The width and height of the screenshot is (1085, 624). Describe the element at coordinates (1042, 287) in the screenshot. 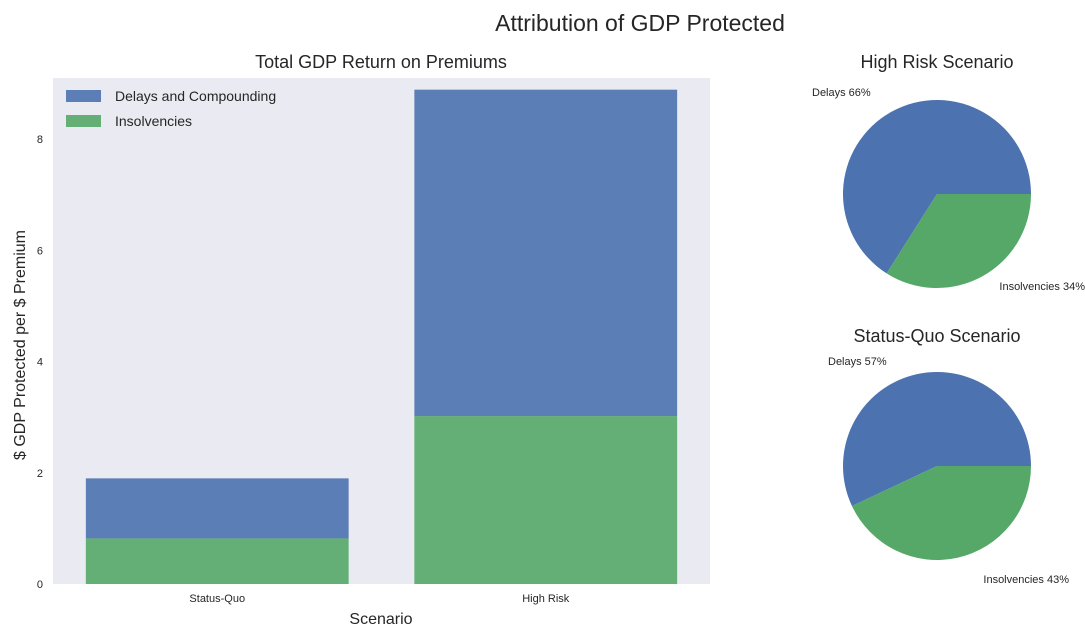

I see `high-risk-insolvencies-label: Insolvencies 34%` at that location.